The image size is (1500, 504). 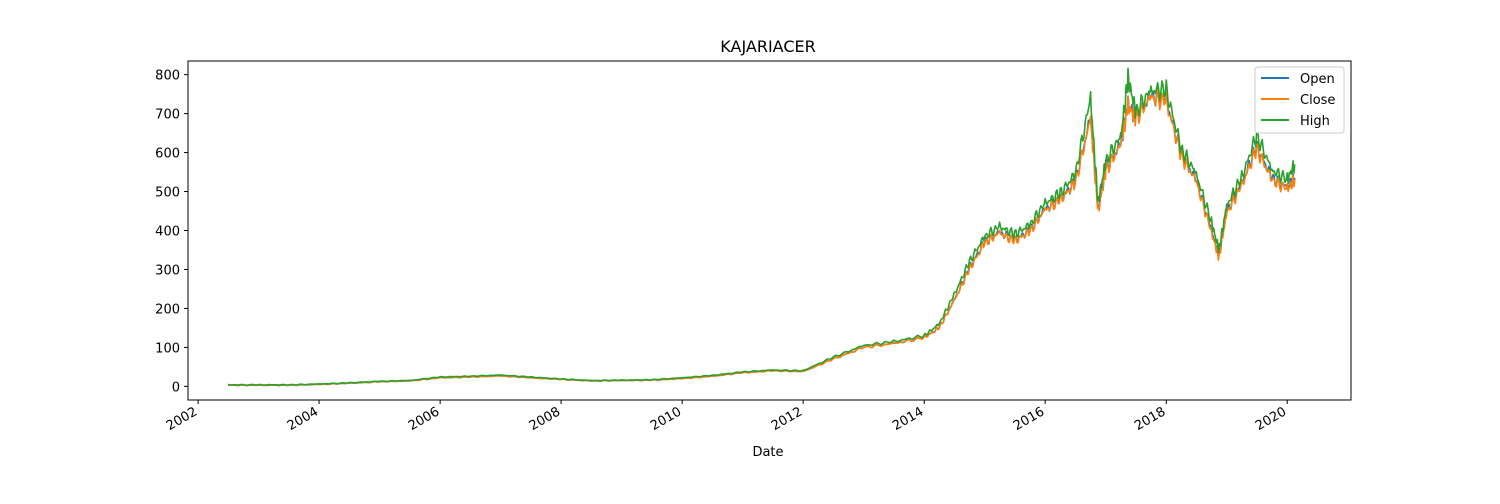 I want to click on x-tick-label: 2020, so click(x=1271, y=419).